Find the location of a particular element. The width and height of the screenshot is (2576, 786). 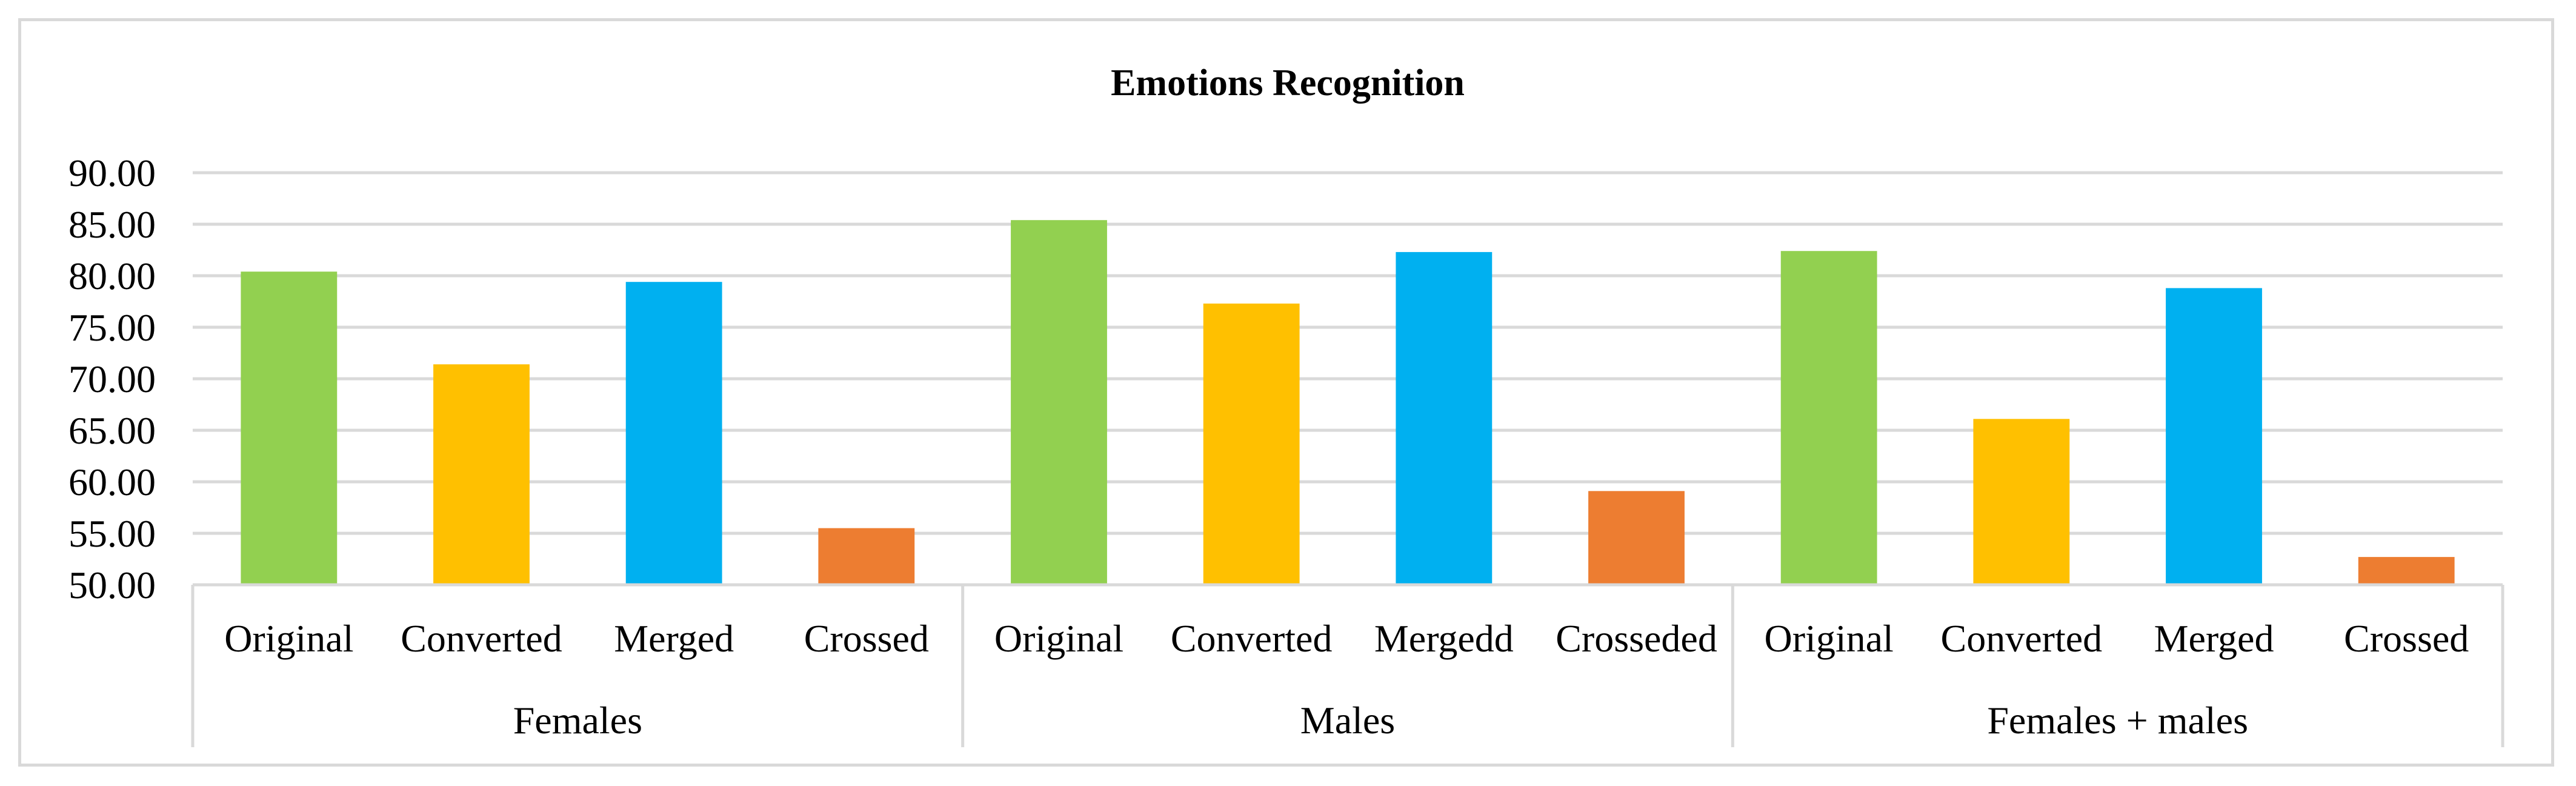

bar-females-merged is located at coordinates (673, 433).